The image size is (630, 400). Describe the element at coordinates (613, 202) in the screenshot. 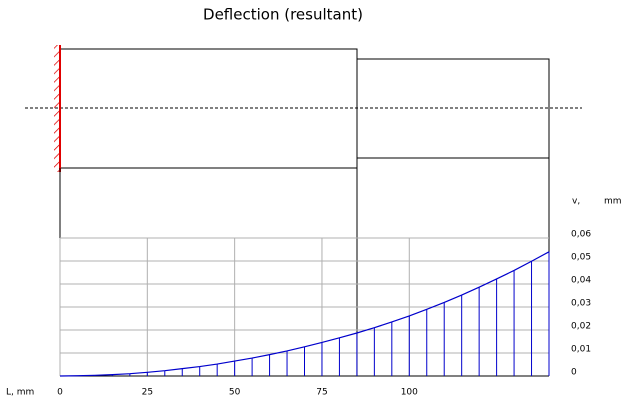

I see `y-axis-unit: mm` at that location.